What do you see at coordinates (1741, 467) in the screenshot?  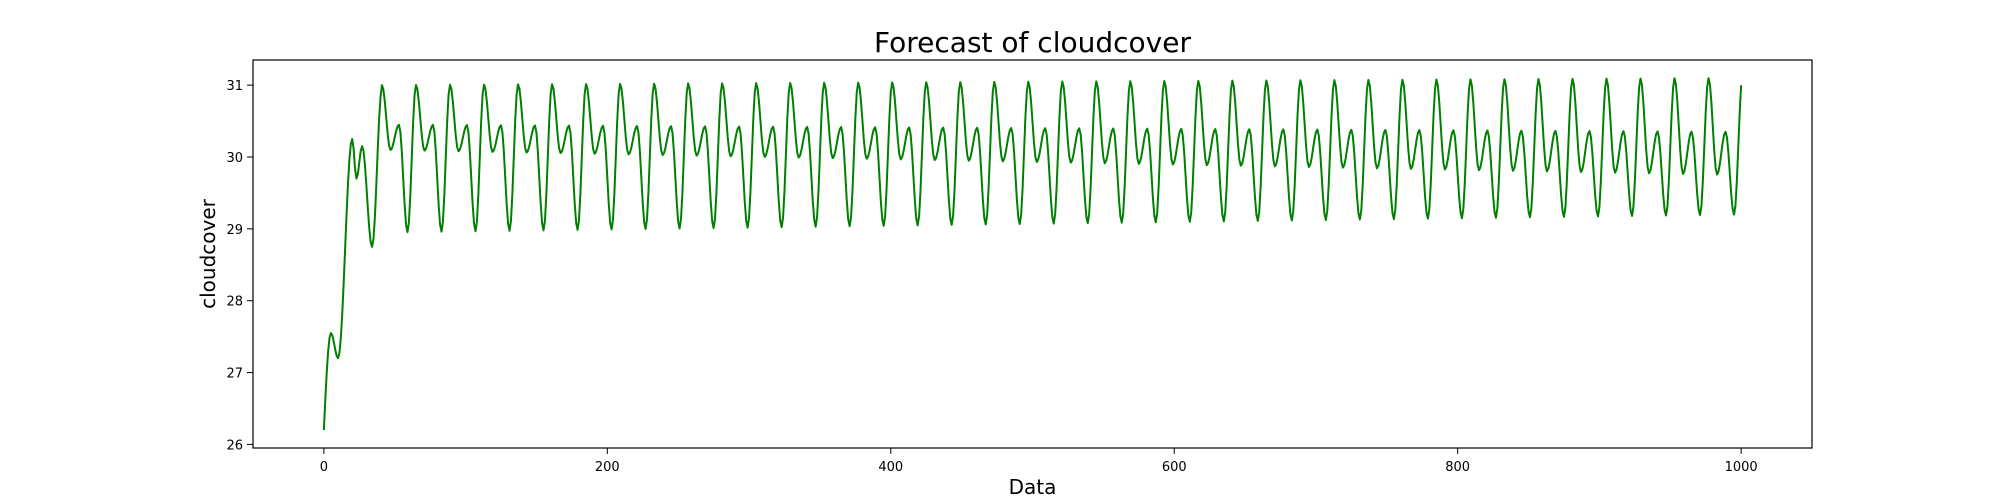 I see `x-tick-label: 1000` at bounding box center [1741, 467].